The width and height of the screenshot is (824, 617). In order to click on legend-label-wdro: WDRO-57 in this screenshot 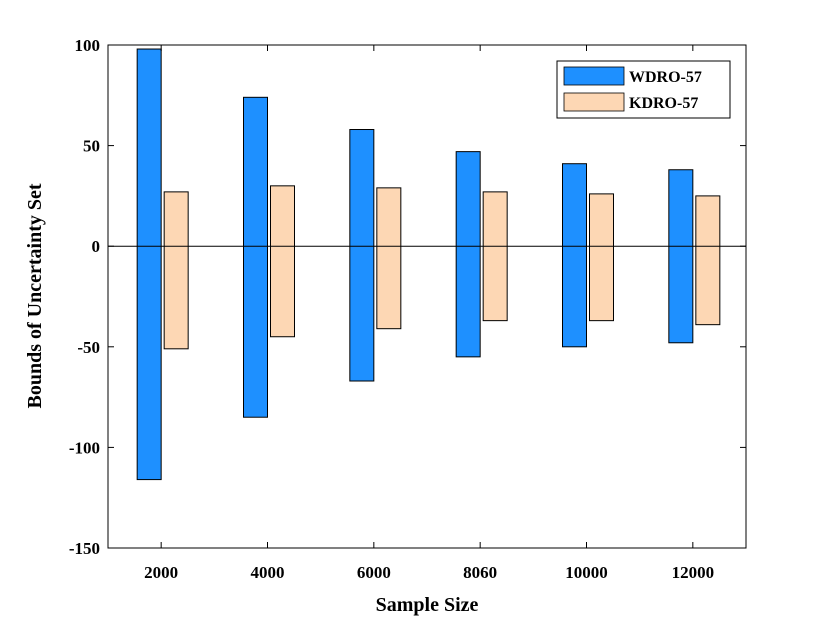, I will do `click(665, 77)`.